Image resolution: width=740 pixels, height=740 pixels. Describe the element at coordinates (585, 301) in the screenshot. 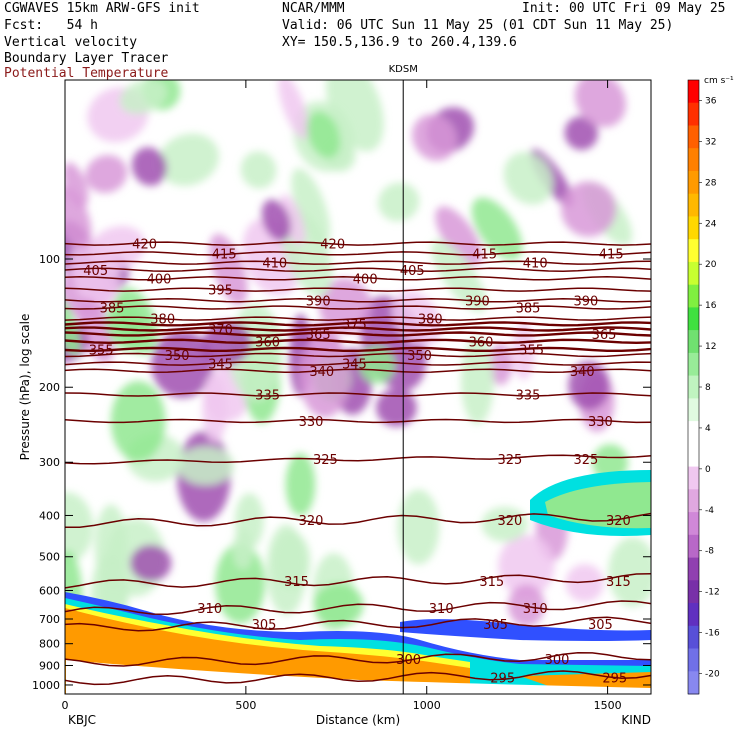

I see `theta-label: 390` at that location.